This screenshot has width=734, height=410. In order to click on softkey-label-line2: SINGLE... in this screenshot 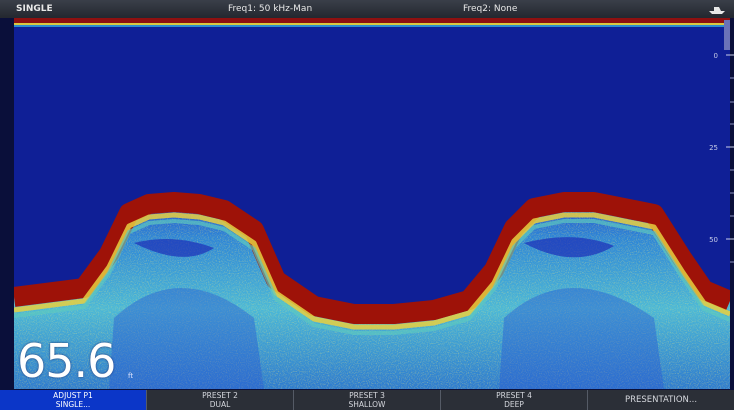, I will do `click(73, 404)`.